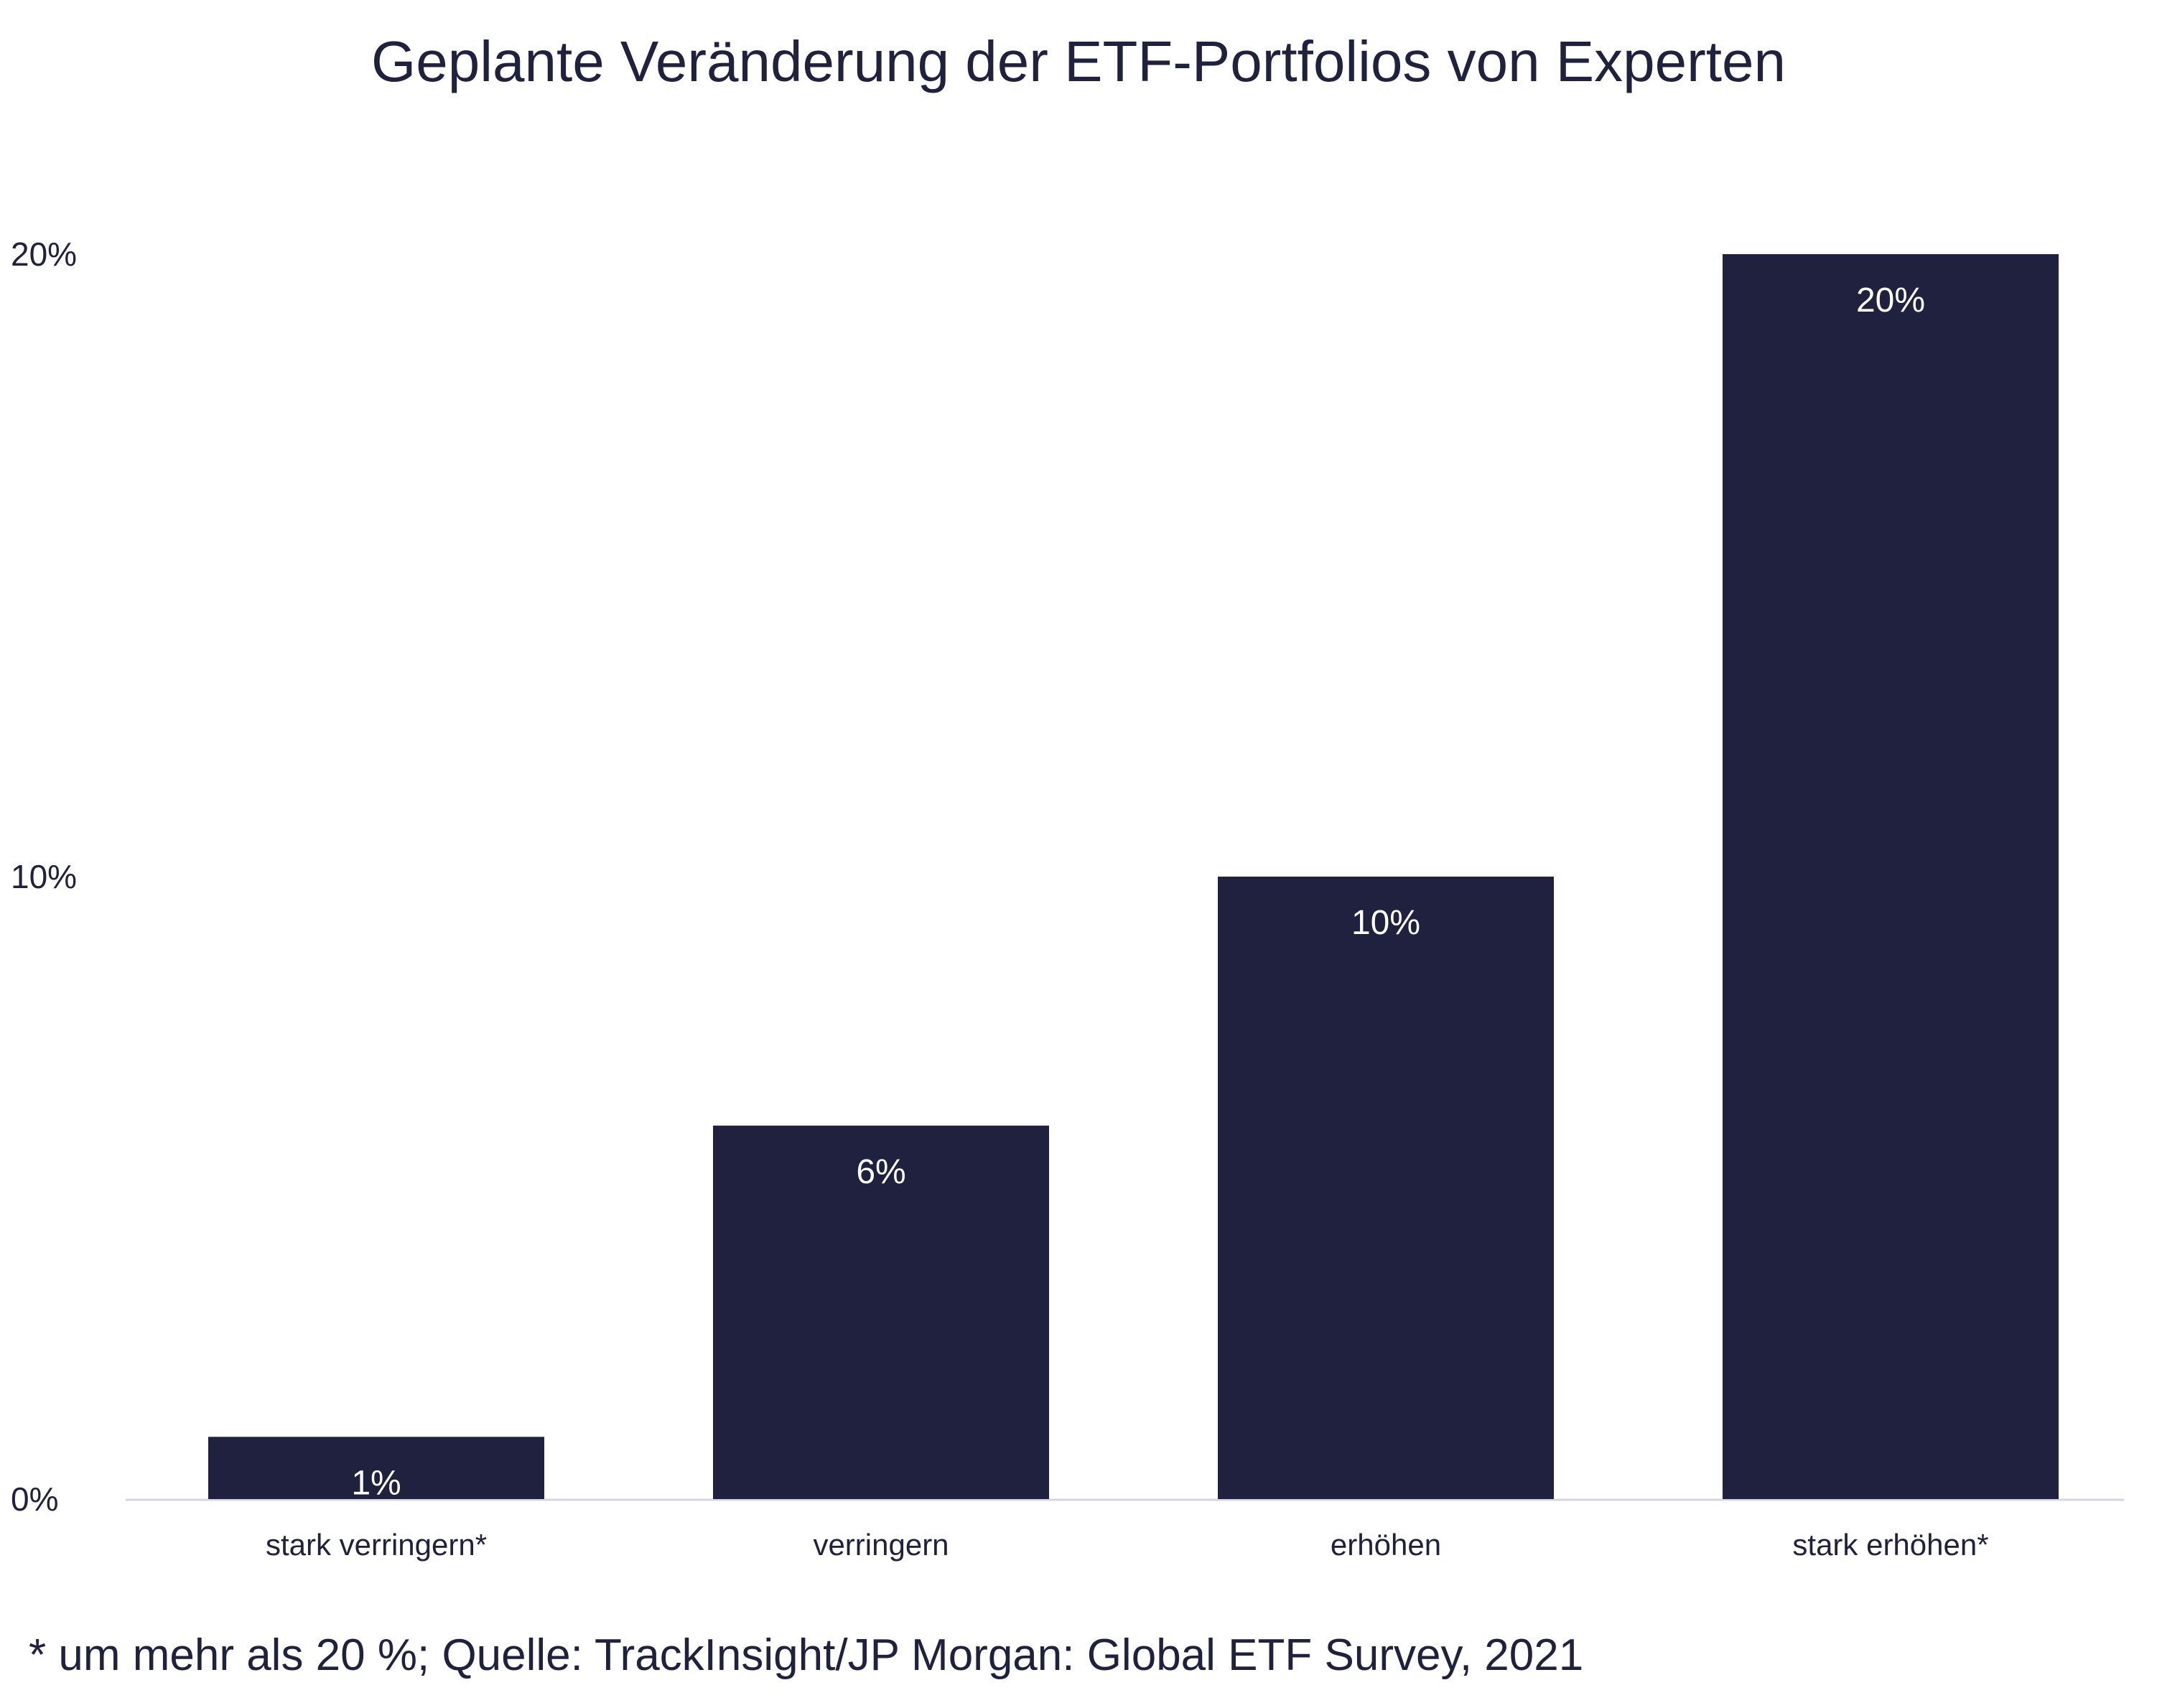 The image size is (2157, 1708). I want to click on data-label: 1%, so click(376, 1483).